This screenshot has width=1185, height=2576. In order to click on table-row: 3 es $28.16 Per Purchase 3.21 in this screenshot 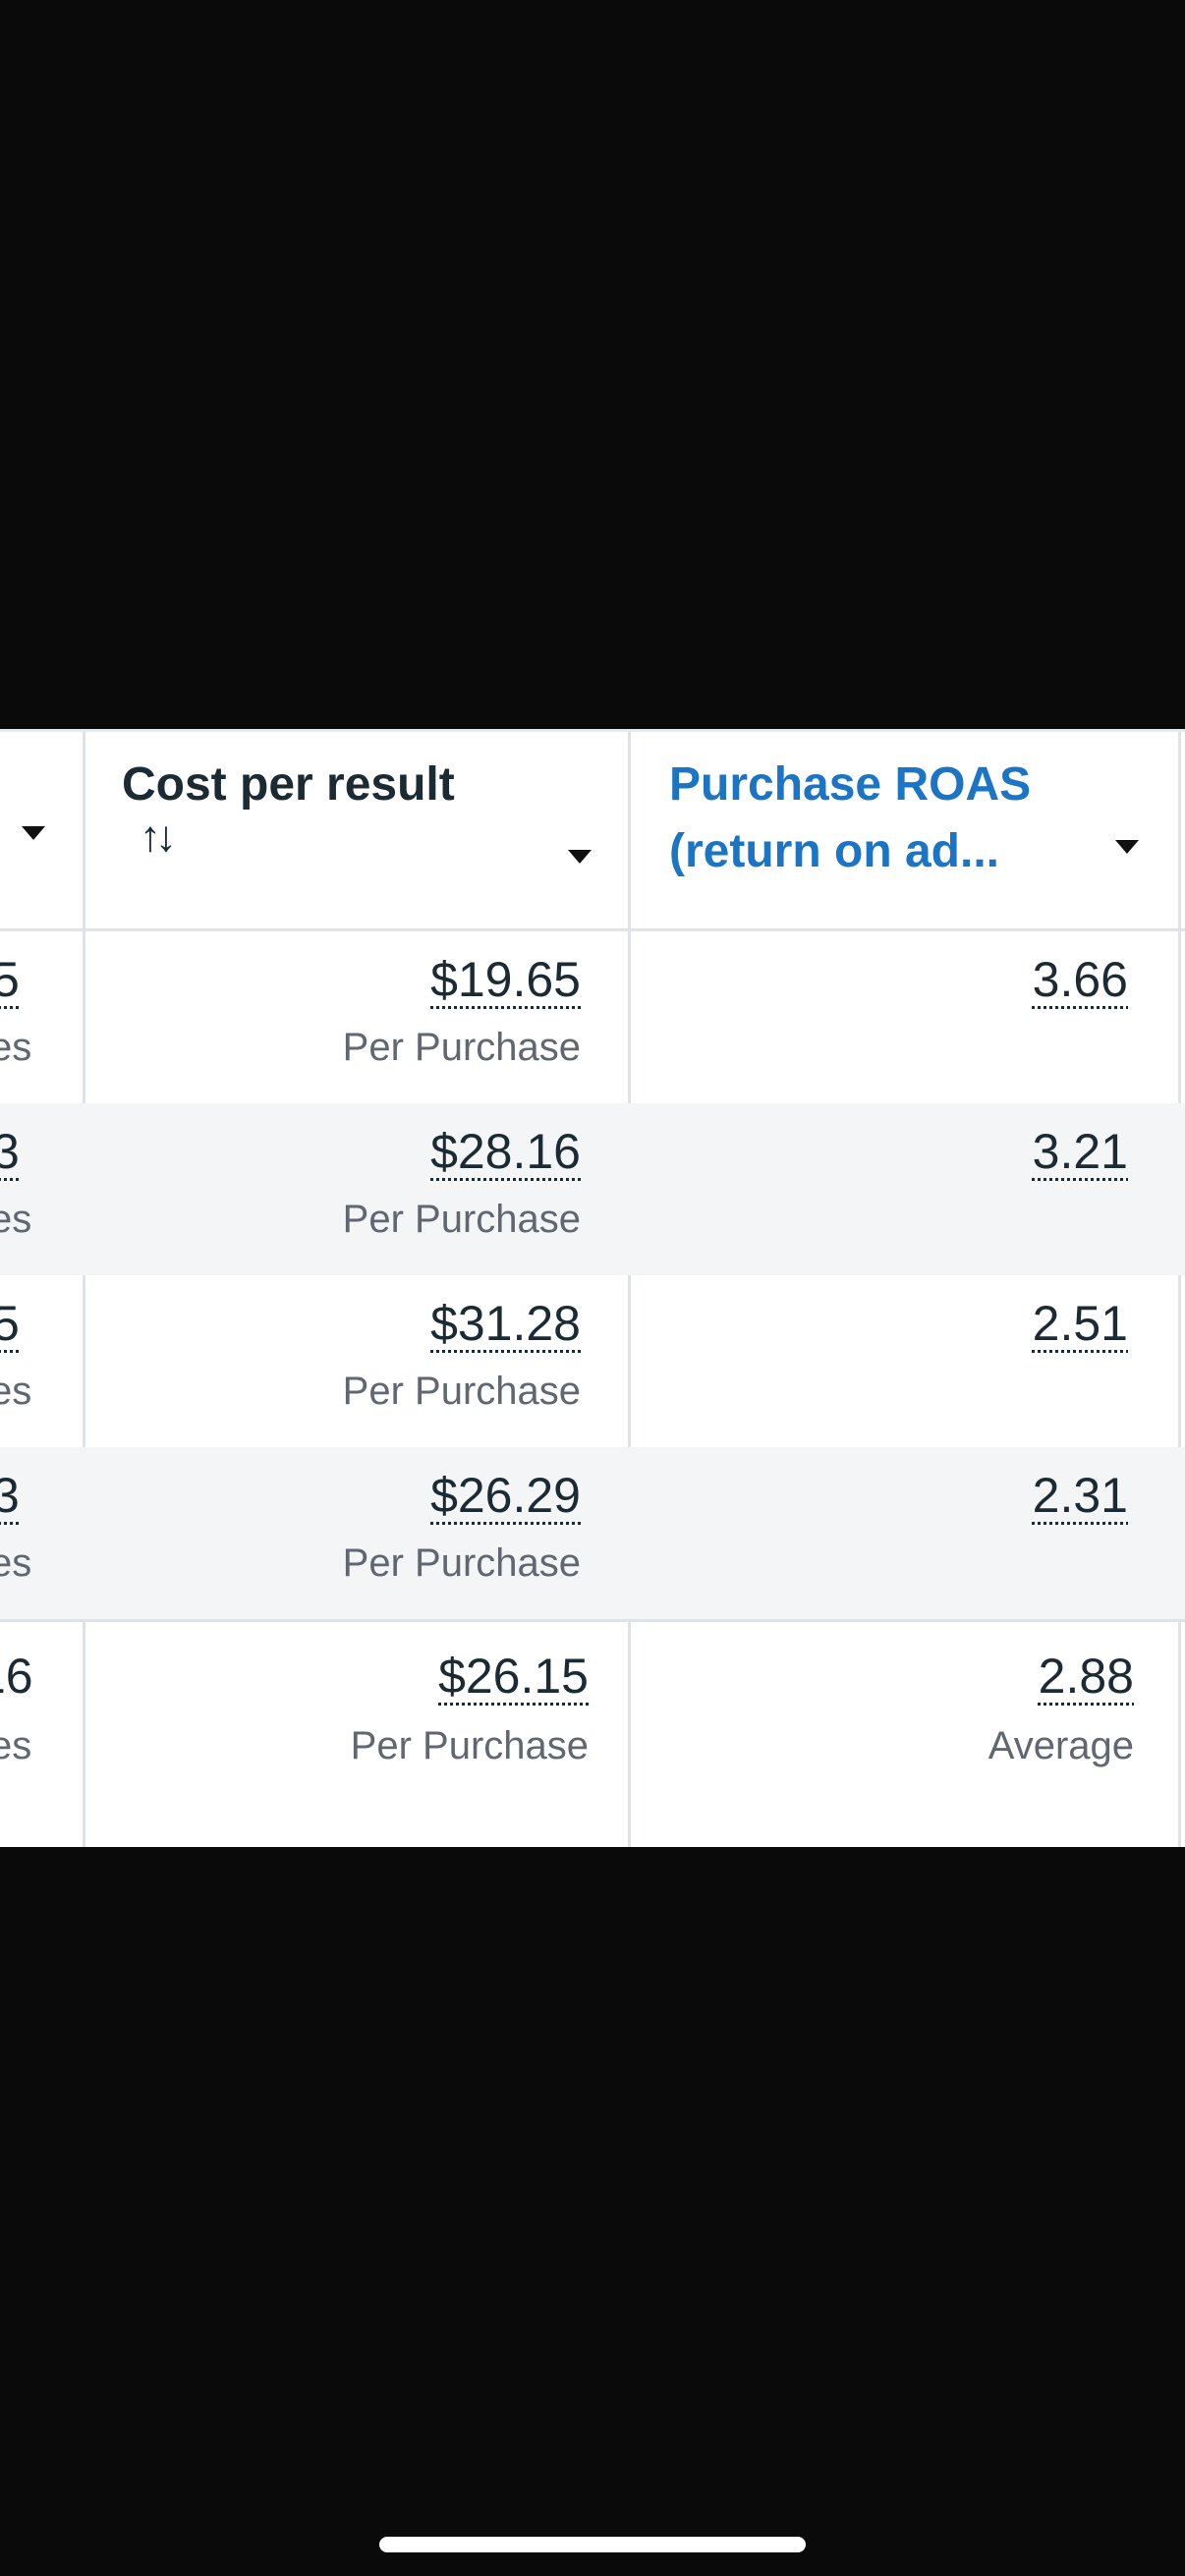, I will do `click(592, 1189)`.